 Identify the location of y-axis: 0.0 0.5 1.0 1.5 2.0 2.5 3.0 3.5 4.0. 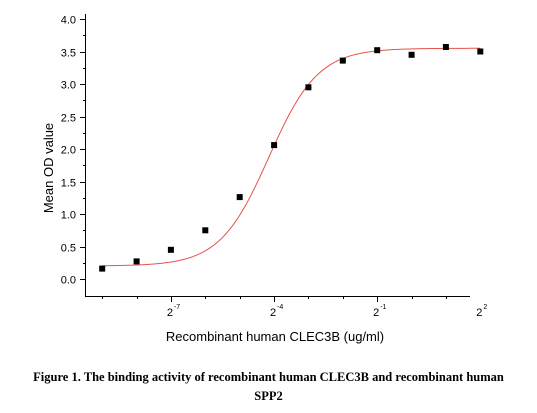
(73, 155).